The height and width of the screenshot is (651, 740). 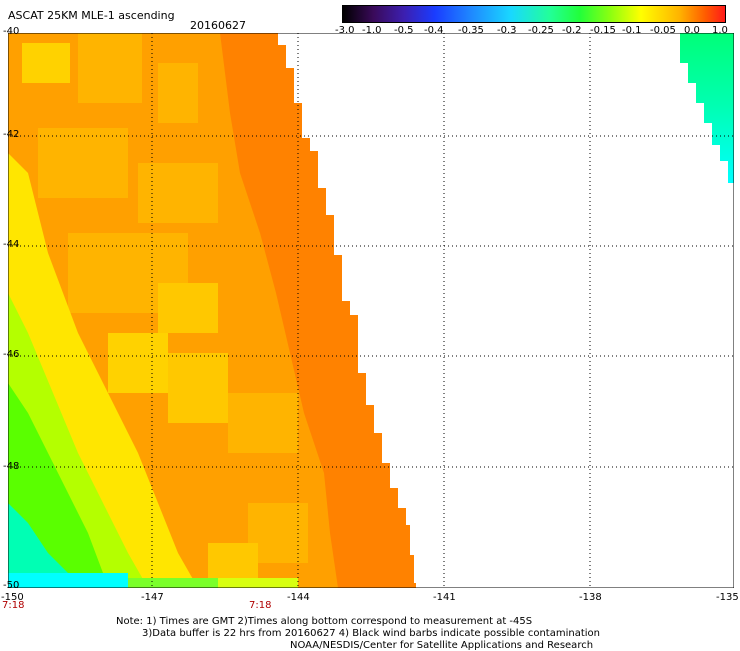 I want to click on colorbar-label: -0.35, so click(x=471, y=30).